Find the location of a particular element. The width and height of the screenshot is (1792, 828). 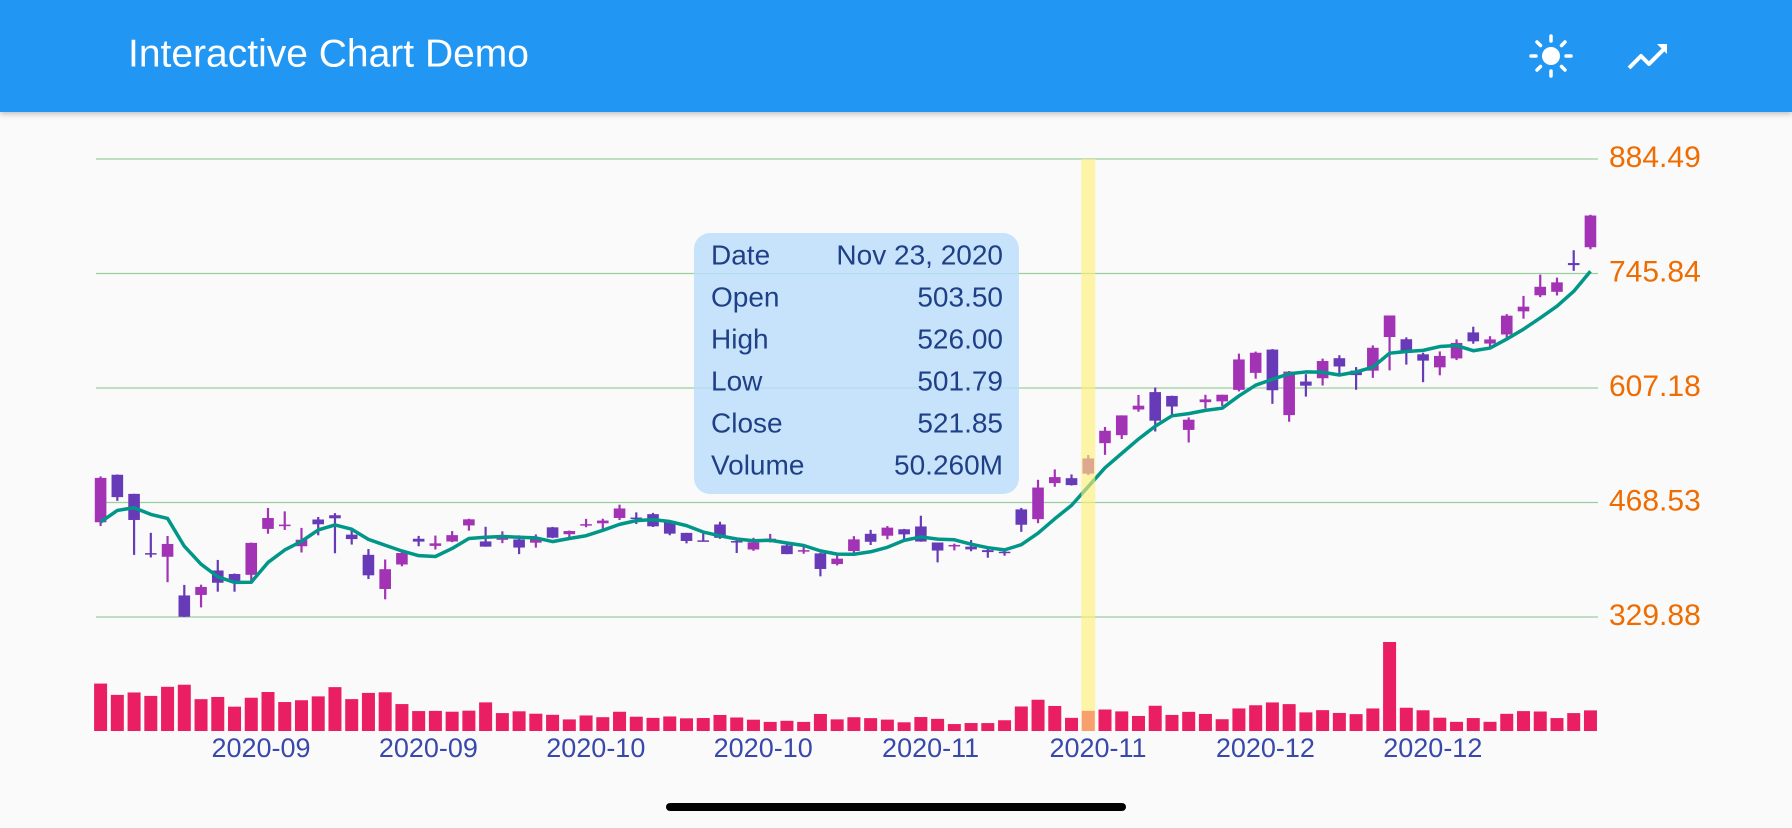

x-tick-label: 2020-11 is located at coordinates (1097, 748).